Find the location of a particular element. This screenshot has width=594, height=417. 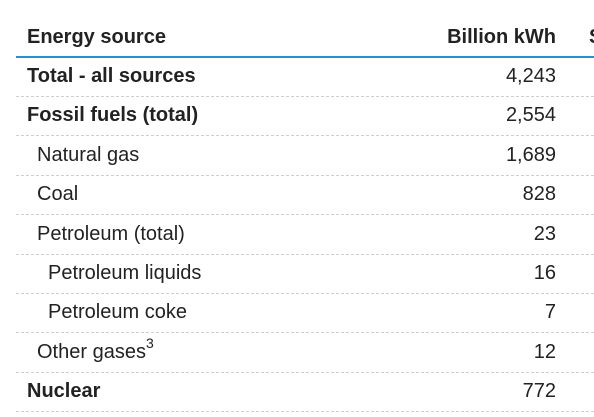

row-label: Nuclear is located at coordinates (63, 391).